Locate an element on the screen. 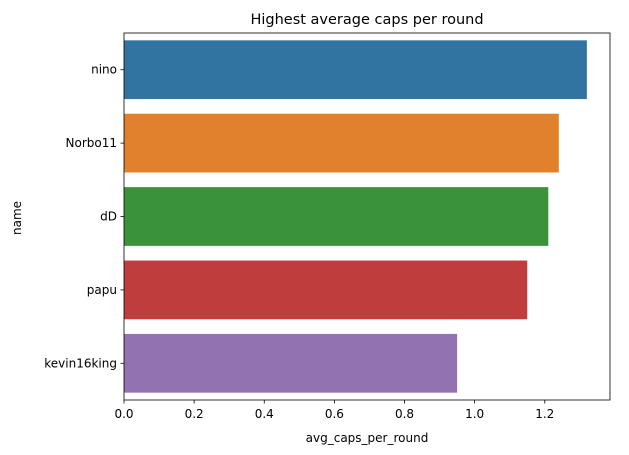  x-tick-label: 0.0 is located at coordinates (123, 414).